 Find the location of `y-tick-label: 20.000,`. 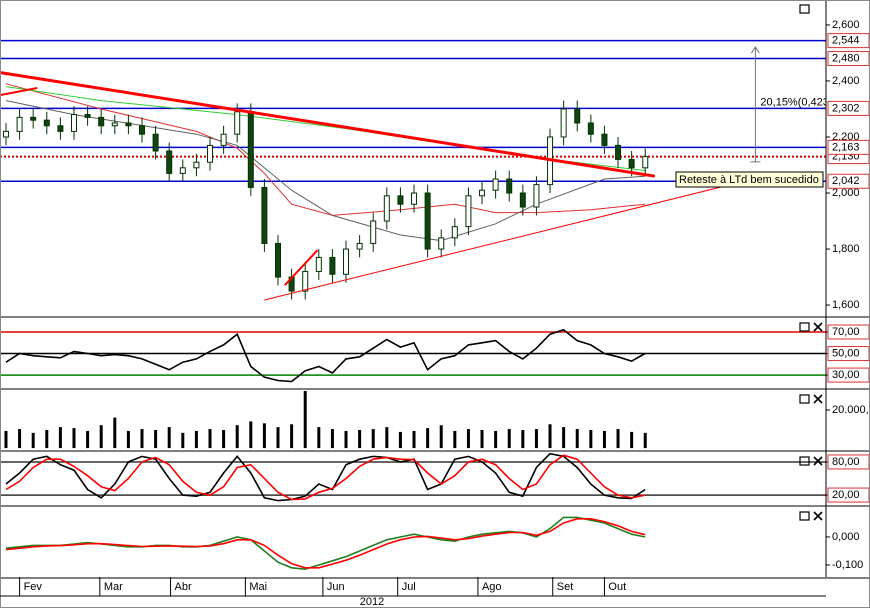

y-tick-label: 20.000, is located at coordinates (850, 410).